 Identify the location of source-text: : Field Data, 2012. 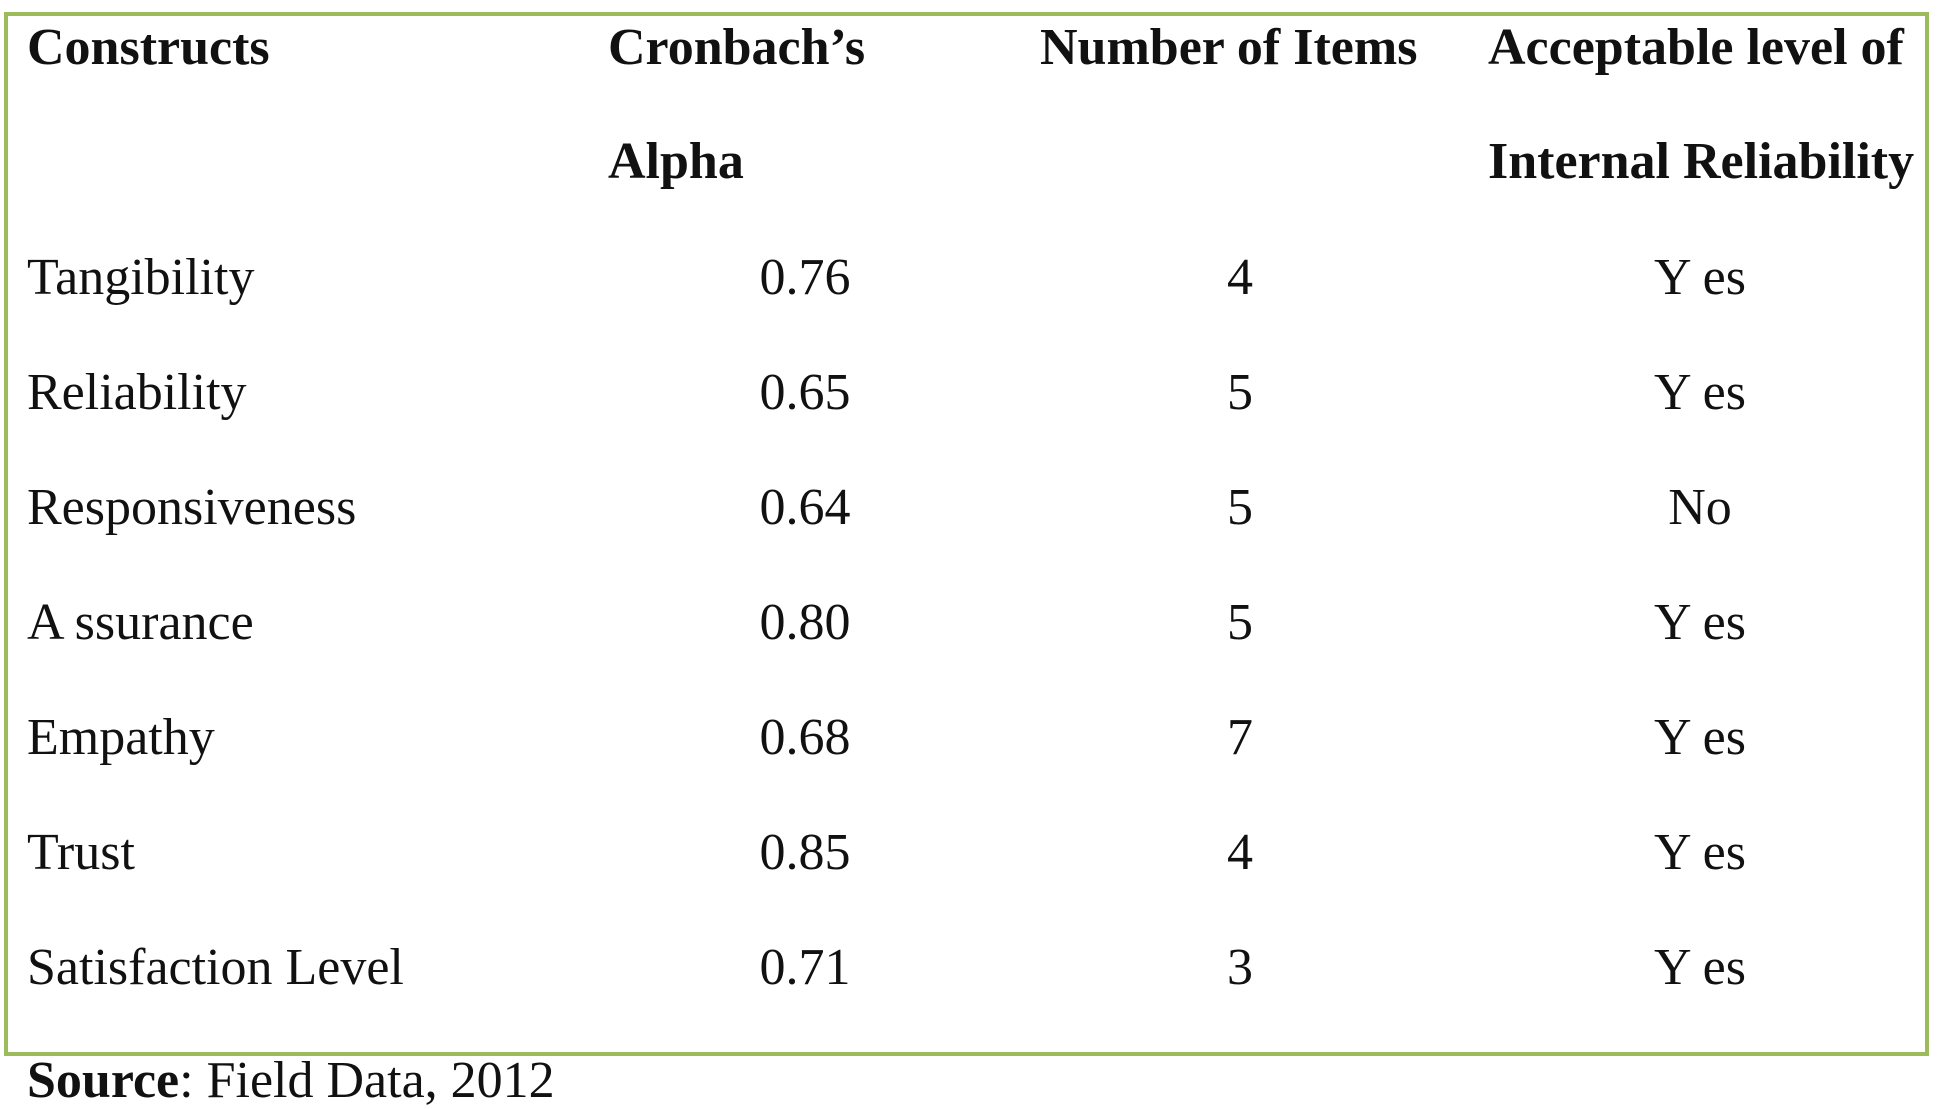
(367, 1080).